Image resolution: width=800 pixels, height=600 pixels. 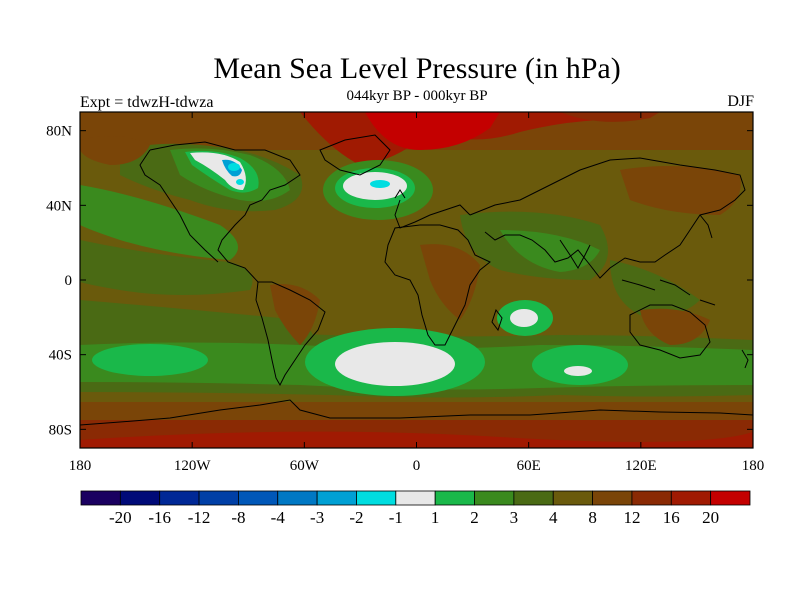 I want to click on lon-tick-label: 0, so click(x=417, y=466).